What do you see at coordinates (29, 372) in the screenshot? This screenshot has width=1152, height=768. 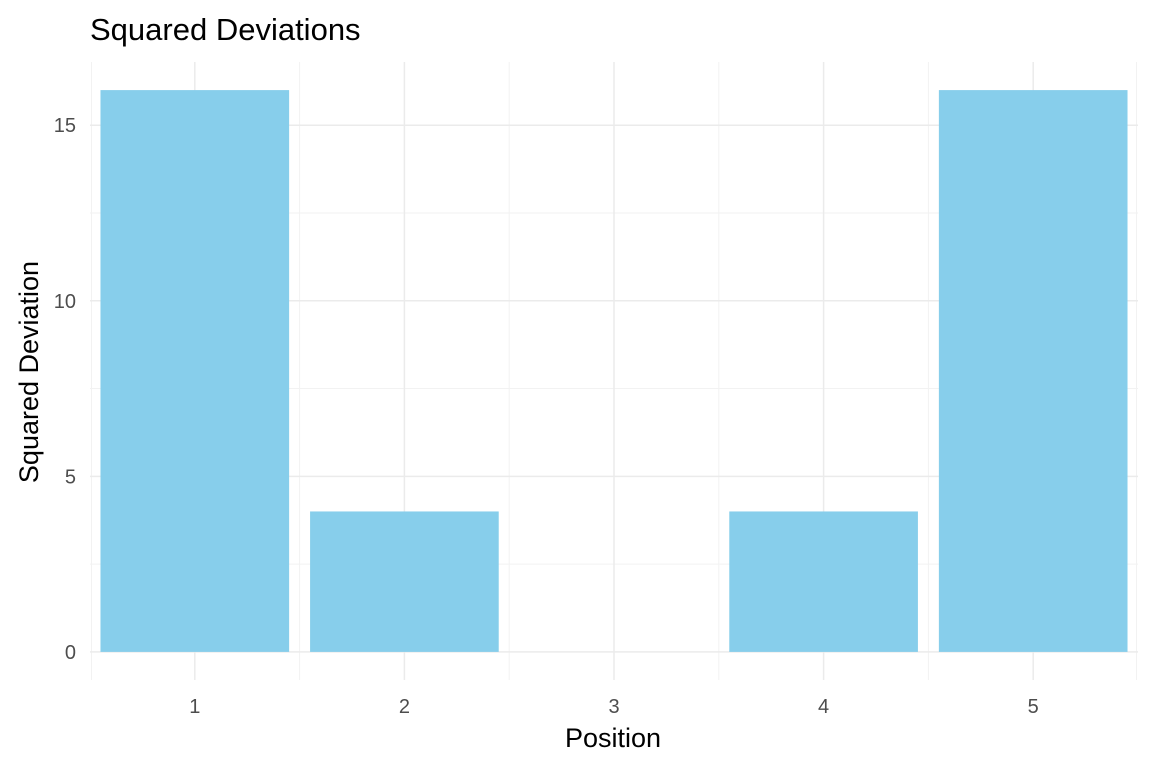 I see `y-axis-label: Squared Deviation` at bounding box center [29, 372].